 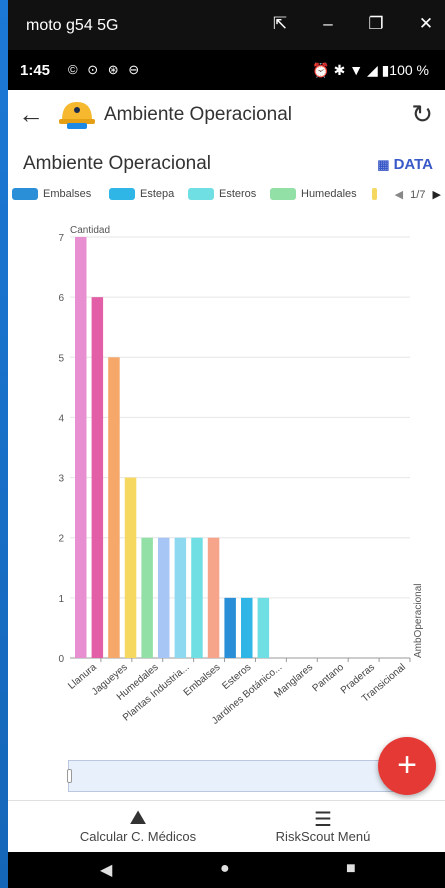 What do you see at coordinates (61, 358) in the screenshot?
I see `y-tick-label: 5` at bounding box center [61, 358].